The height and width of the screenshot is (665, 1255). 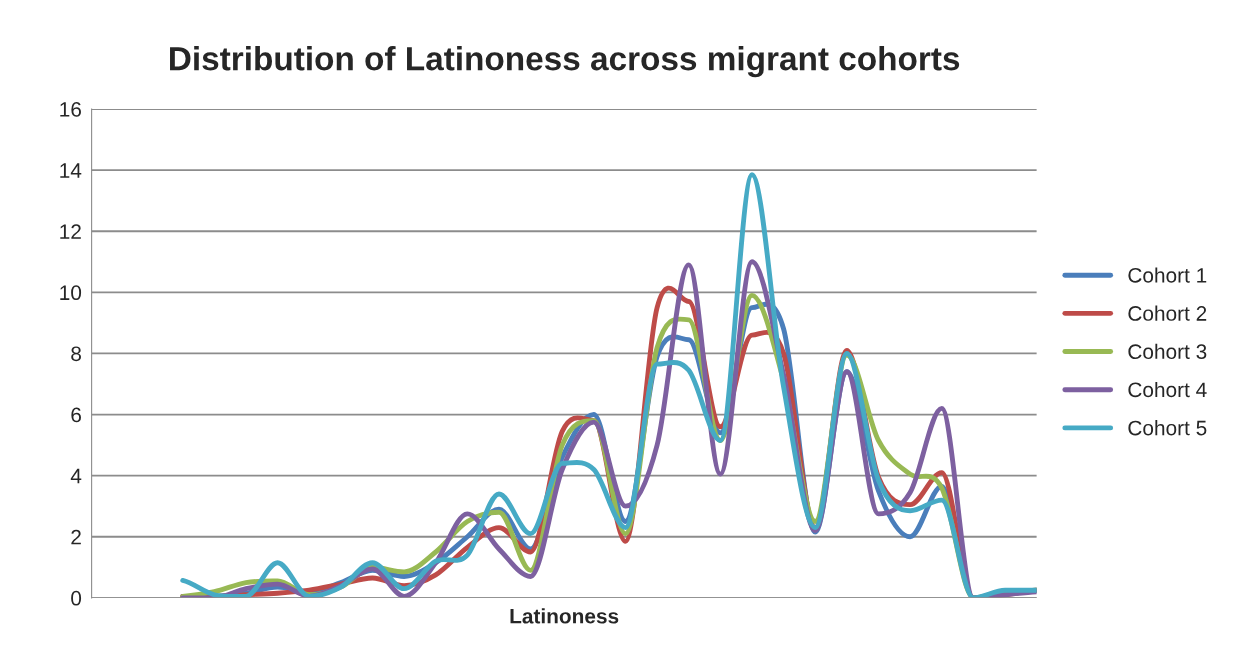 What do you see at coordinates (1167, 275) in the screenshot?
I see `legend-label: Cohort 1` at bounding box center [1167, 275].